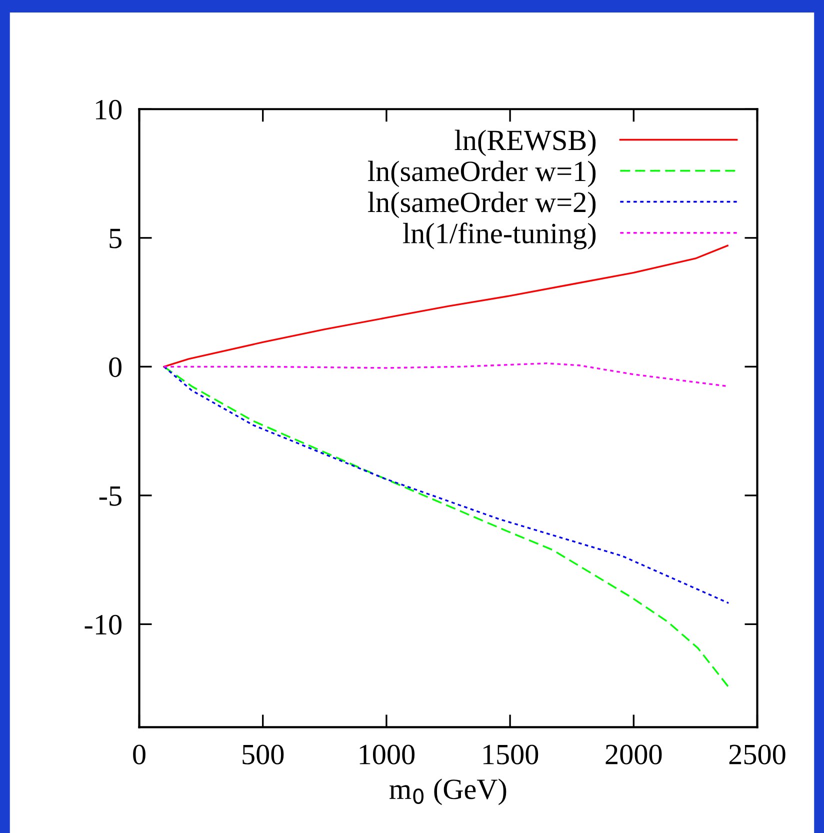  Describe the element at coordinates (115, 367) in the screenshot. I see `y-tick-label: 0` at that location.